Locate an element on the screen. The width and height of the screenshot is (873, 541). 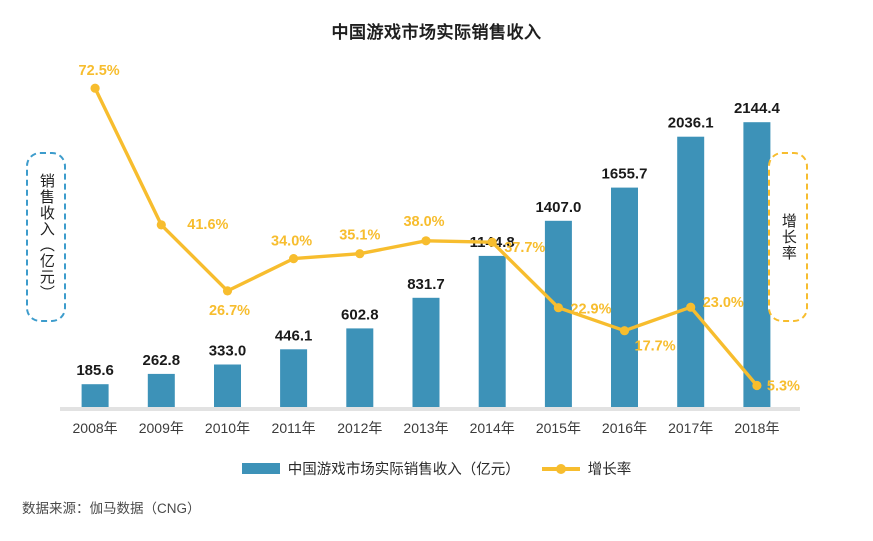
y2-axis-label-box: 增长率 is located at coordinates (788, 237).